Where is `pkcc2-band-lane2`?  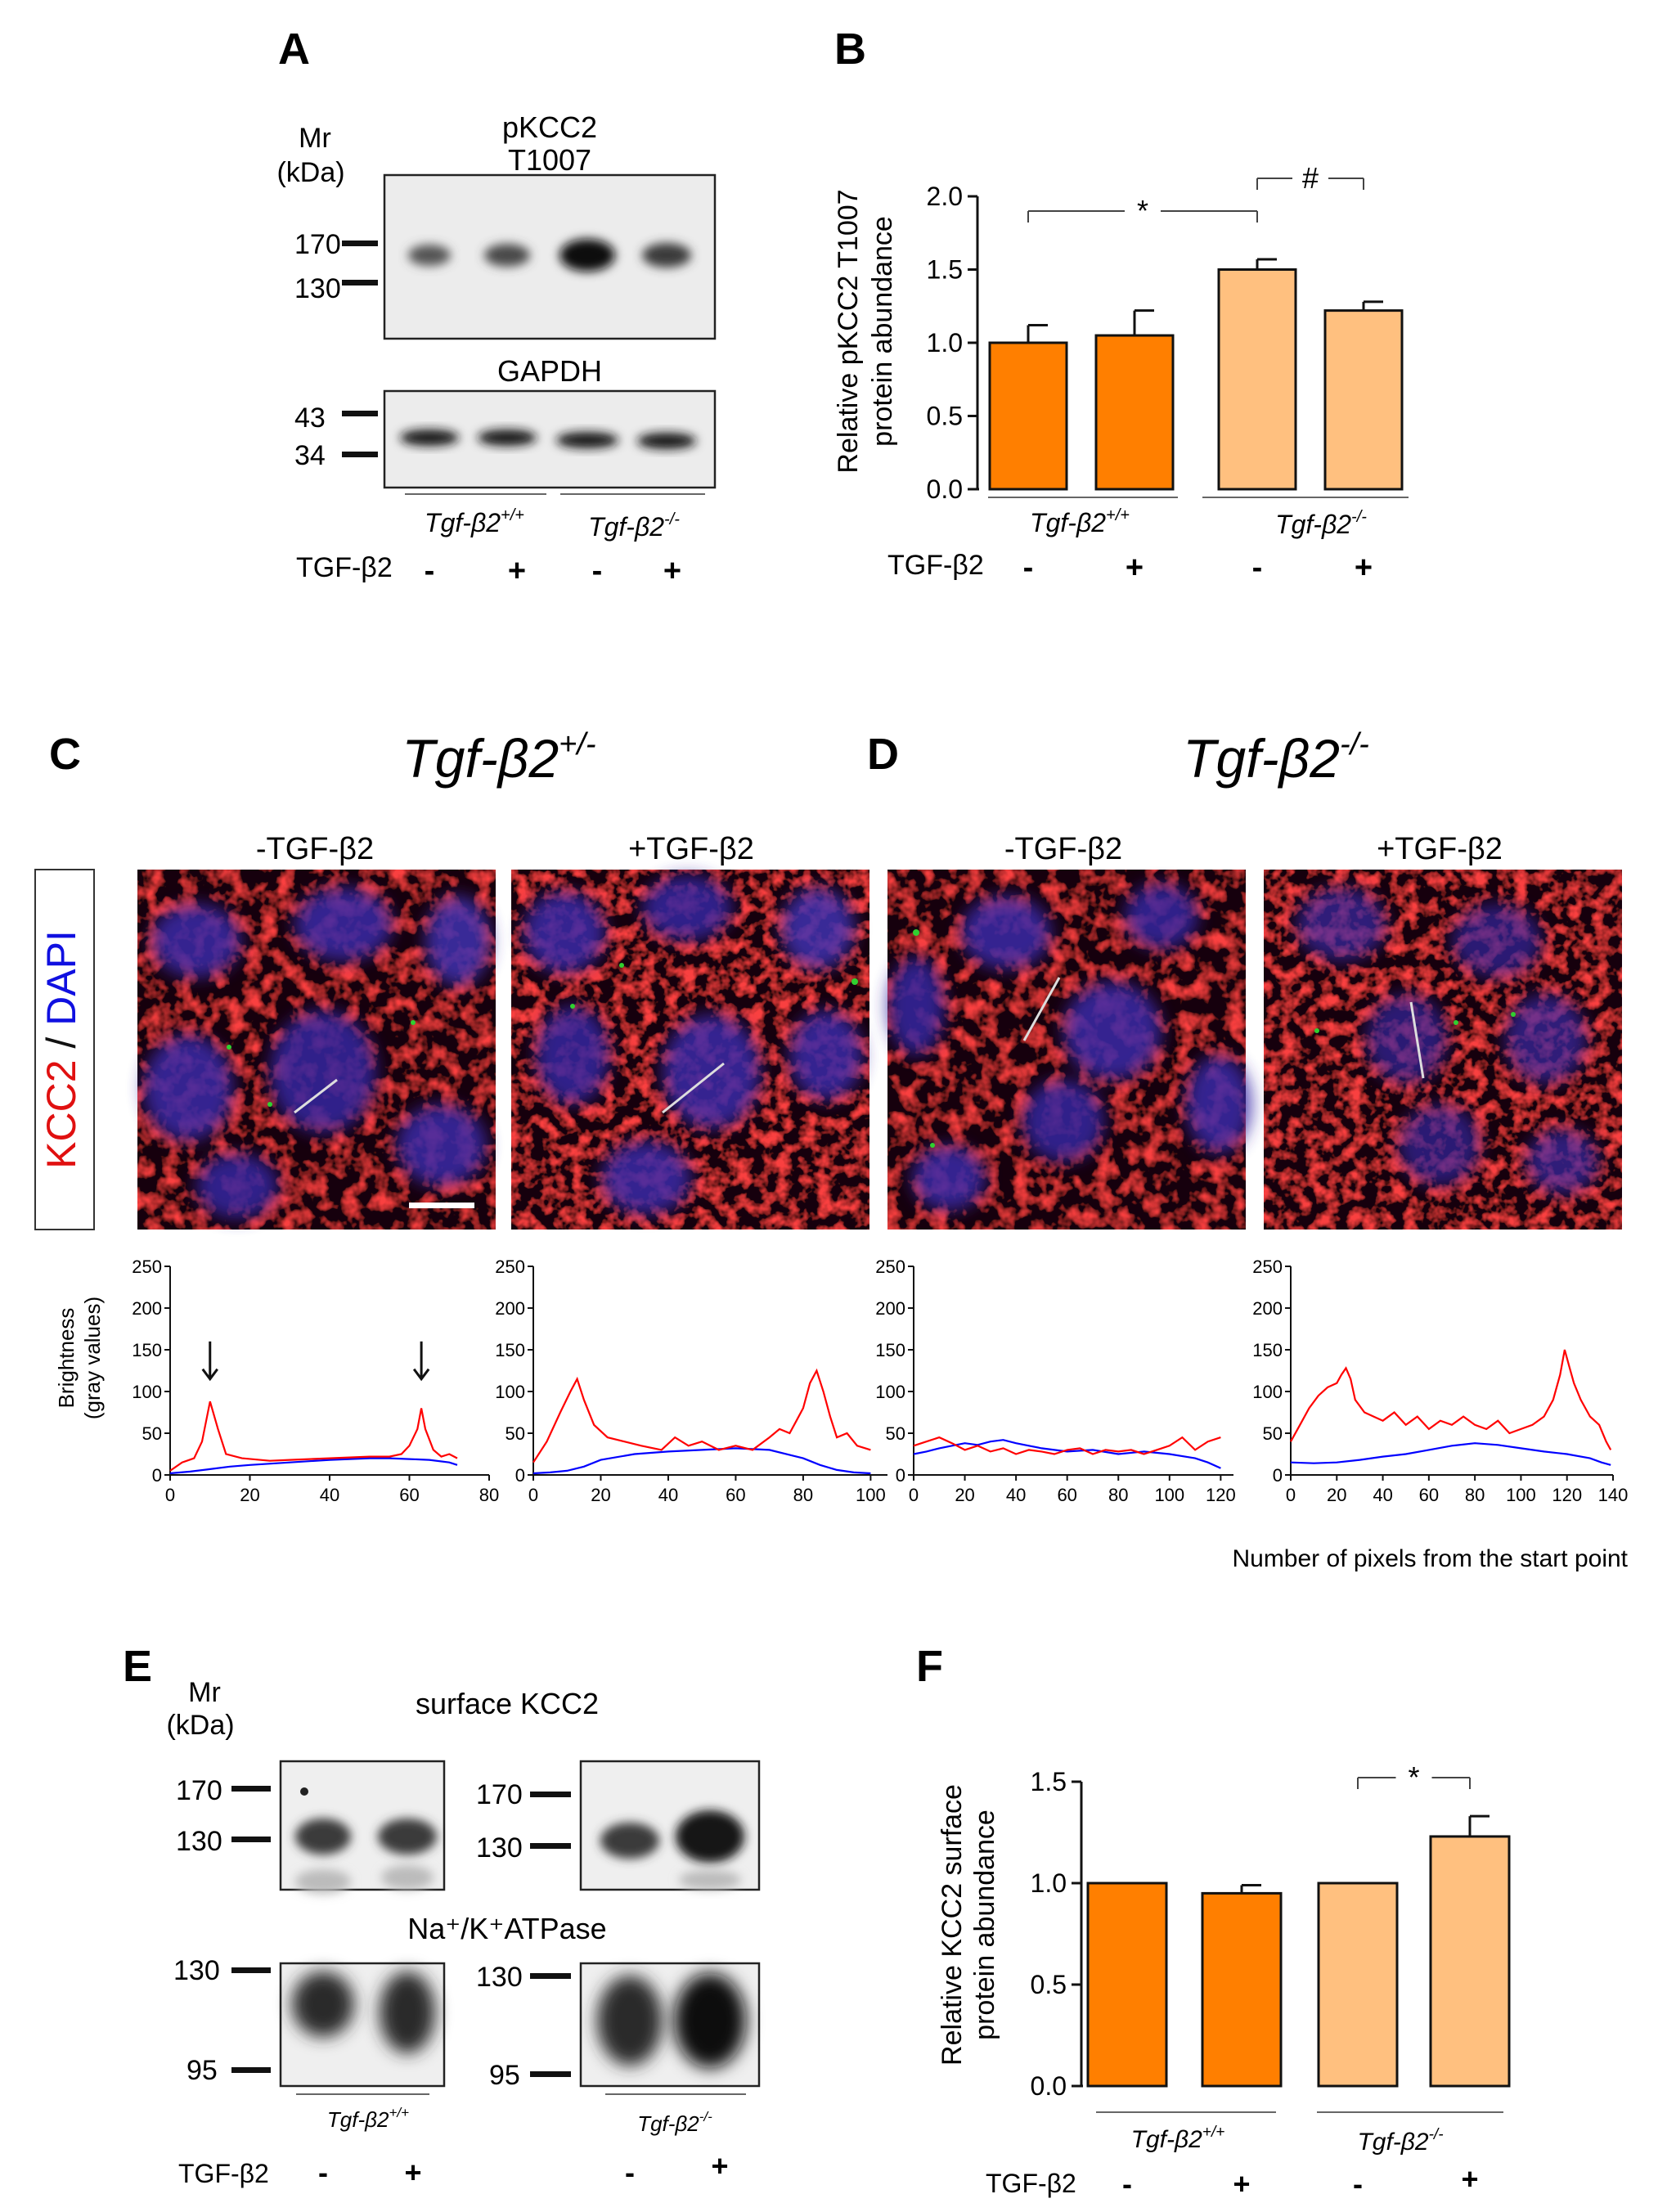
pkcc2-band-lane2 is located at coordinates (507, 255).